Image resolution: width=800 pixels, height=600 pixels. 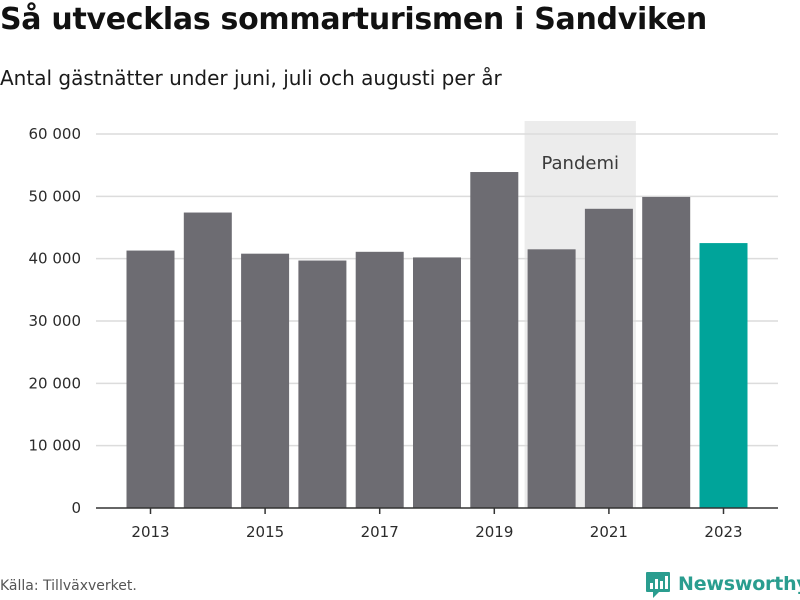 I want to click on x-tick-label: 2013, so click(x=150, y=532).